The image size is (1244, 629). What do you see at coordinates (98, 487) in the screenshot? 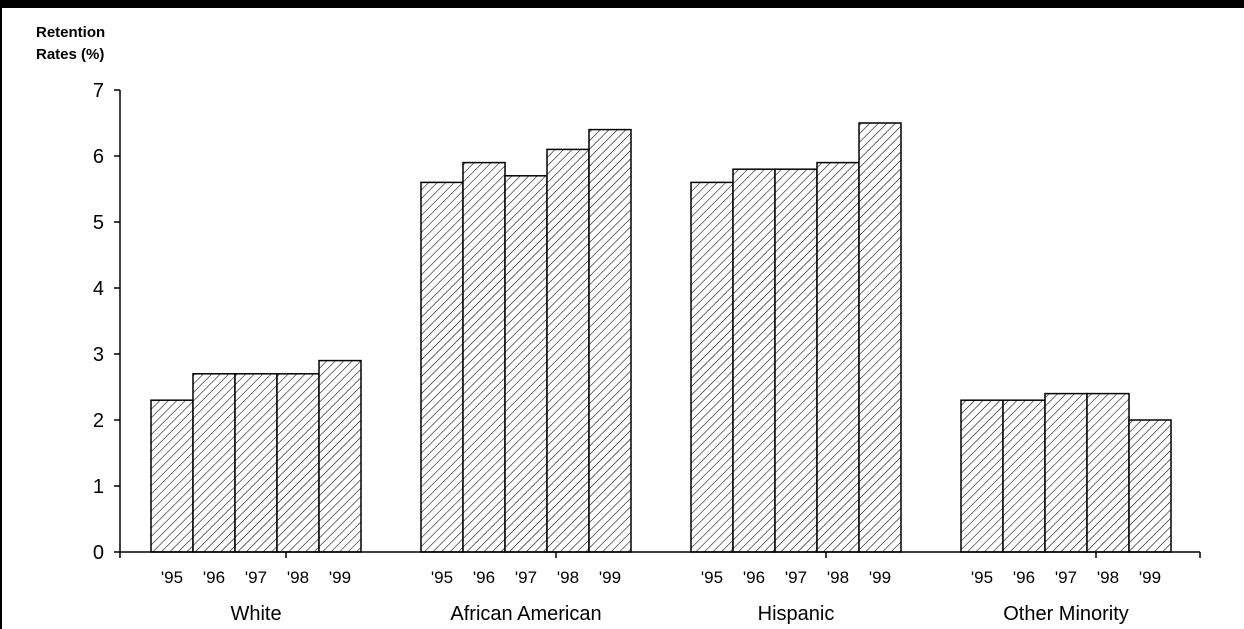
I see `y-tick-label-1: 1` at bounding box center [98, 487].